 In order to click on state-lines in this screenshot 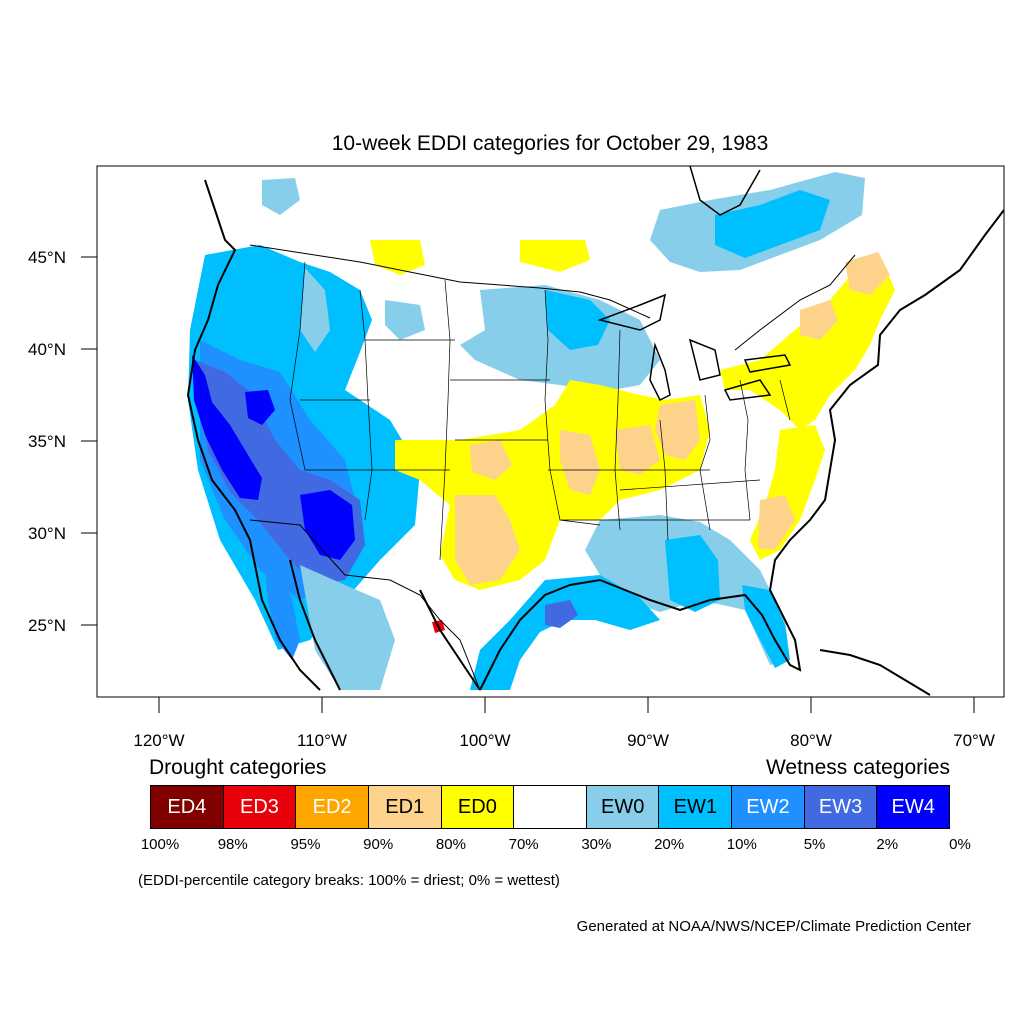, I will do `click(540, 411)`.